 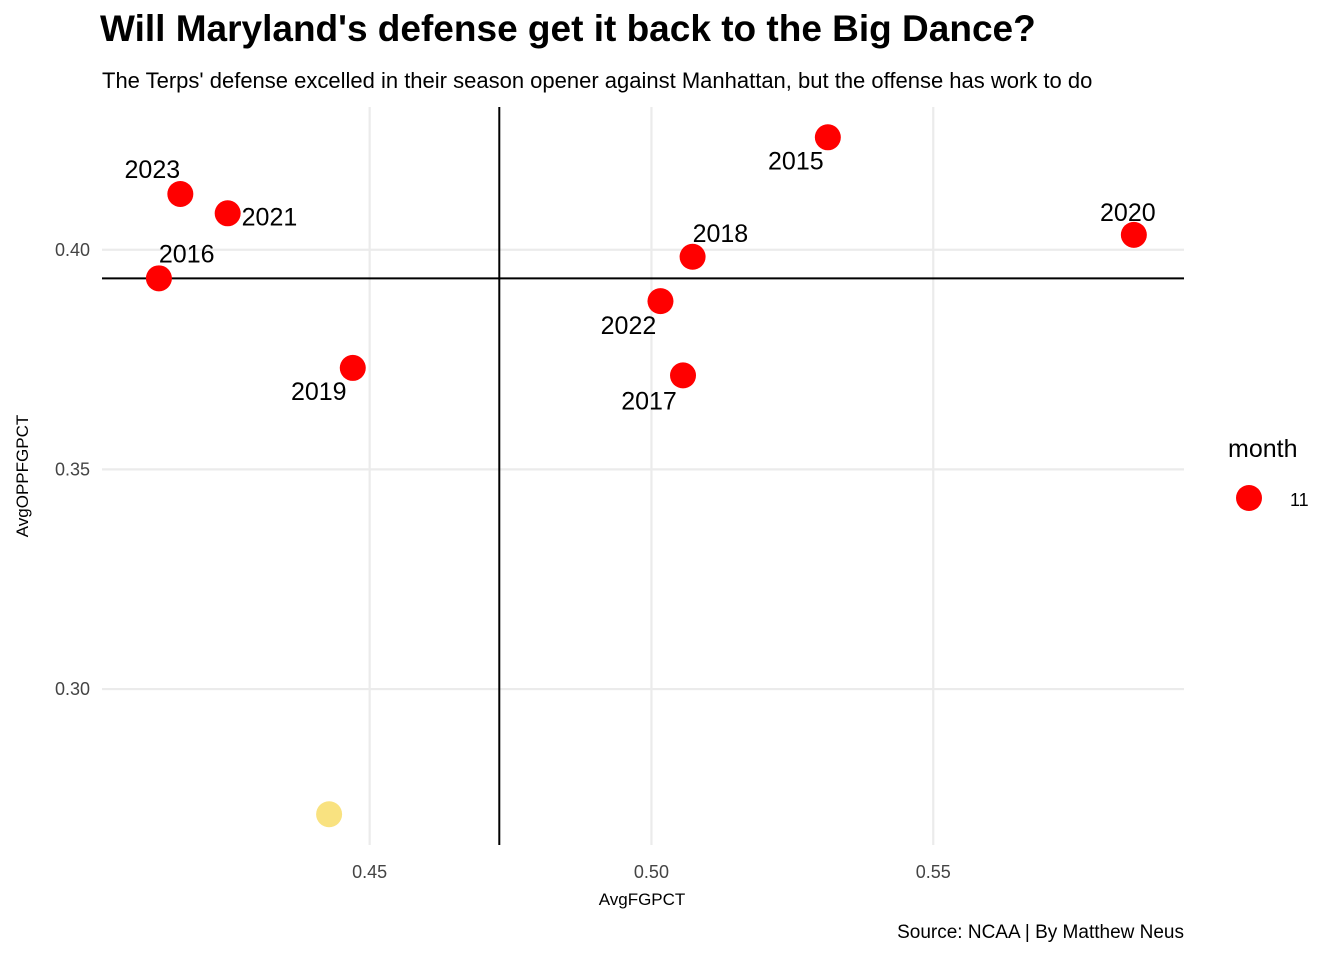 I want to click on point-label: 2020, so click(x=1128, y=213).